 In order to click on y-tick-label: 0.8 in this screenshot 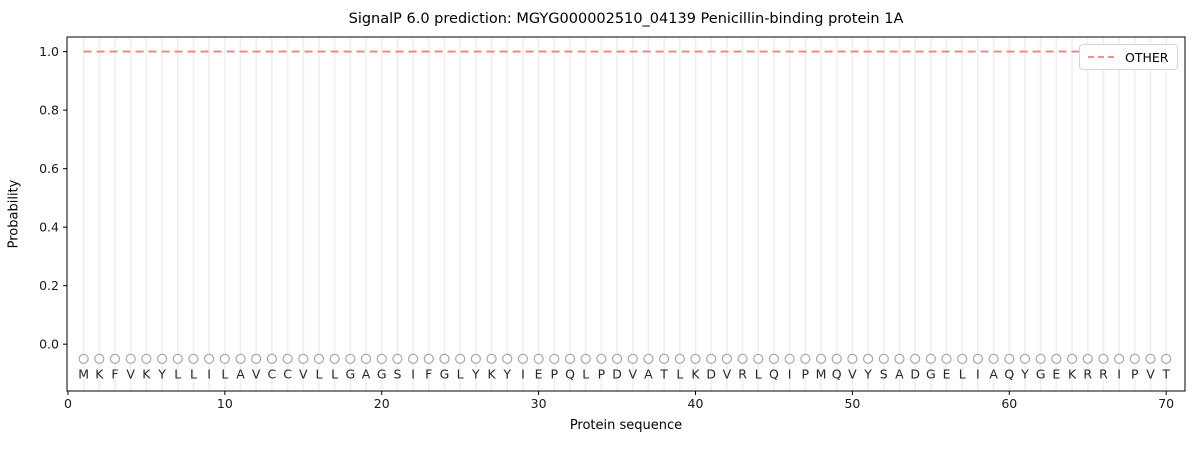, I will do `click(49, 110)`.